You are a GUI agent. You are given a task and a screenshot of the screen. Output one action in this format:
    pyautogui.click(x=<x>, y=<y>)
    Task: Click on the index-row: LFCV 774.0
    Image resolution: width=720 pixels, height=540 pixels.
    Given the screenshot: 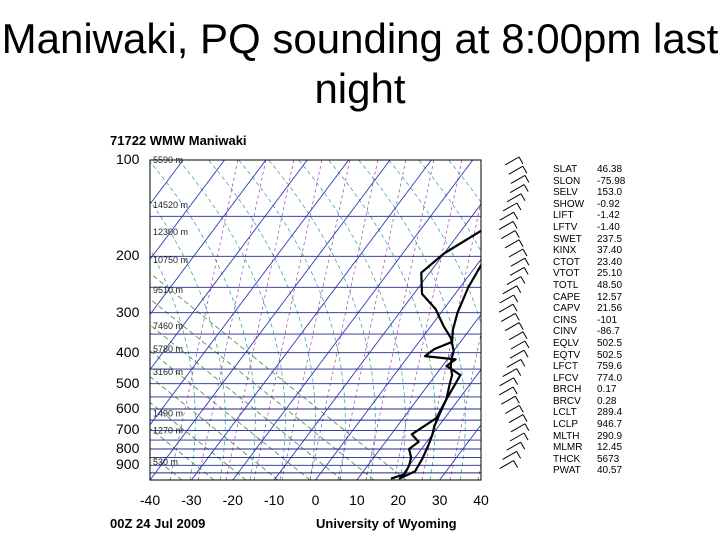 What is the action you would take?
    pyautogui.click(x=595, y=379)
    